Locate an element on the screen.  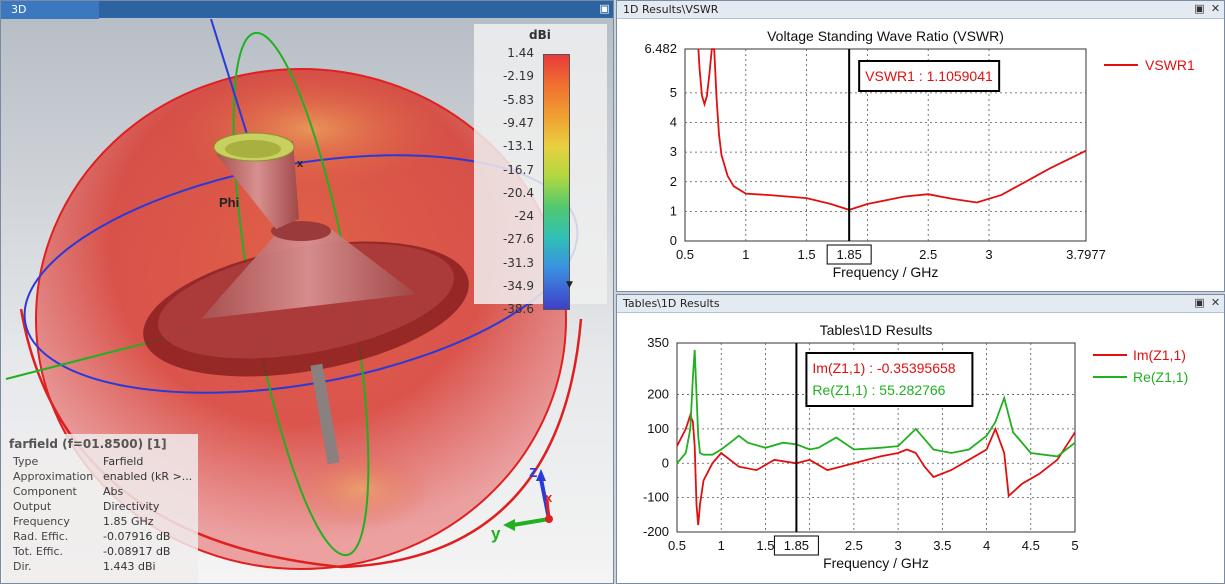
chart-title: Voltage Standing Wave Ratio (VSWR) is located at coordinates (885, 36).